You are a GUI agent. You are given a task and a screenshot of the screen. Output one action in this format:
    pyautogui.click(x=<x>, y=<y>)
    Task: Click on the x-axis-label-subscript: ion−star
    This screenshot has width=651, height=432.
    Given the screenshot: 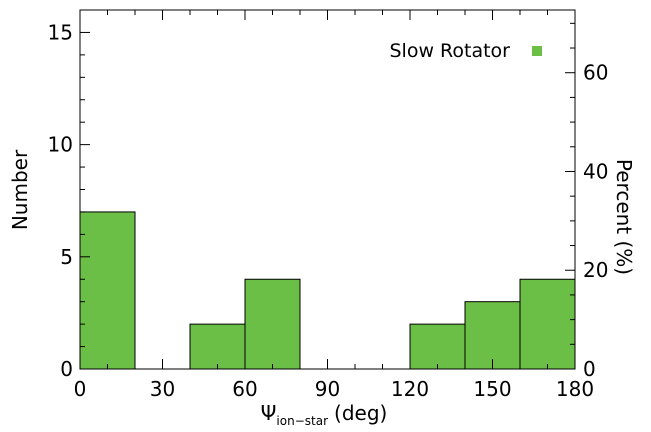 What is the action you would take?
    pyautogui.click(x=302, y=421)
    